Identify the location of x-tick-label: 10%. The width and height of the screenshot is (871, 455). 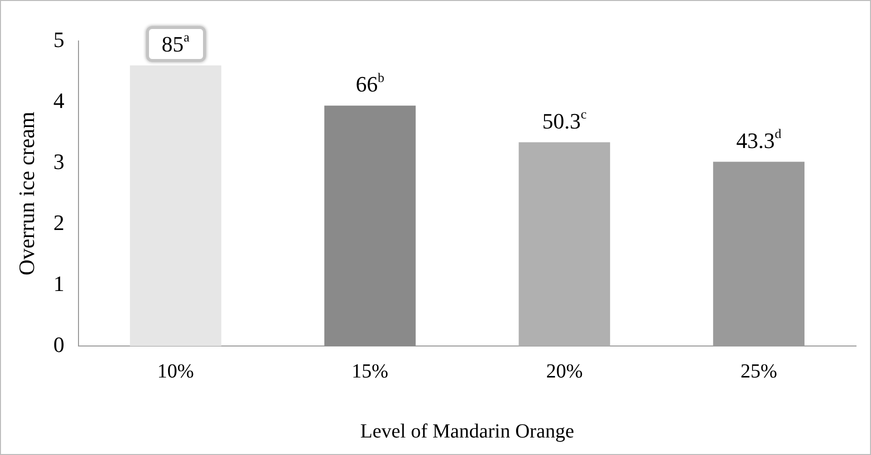
(175, 371).